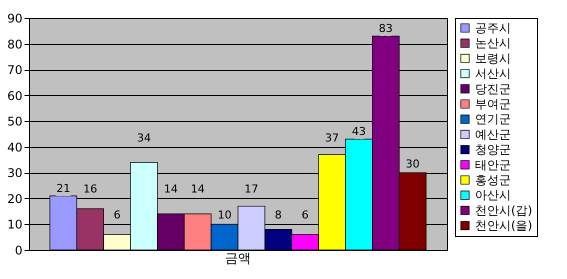  I want to click on y-tick-label: 40, so click(14, 147).